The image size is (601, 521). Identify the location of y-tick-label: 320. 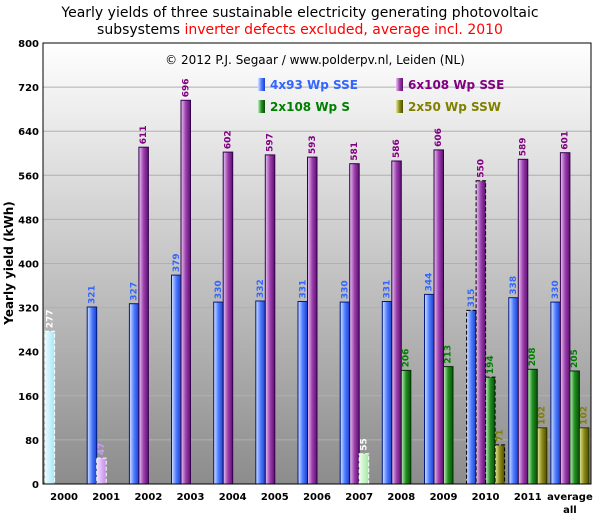
(28, 309).